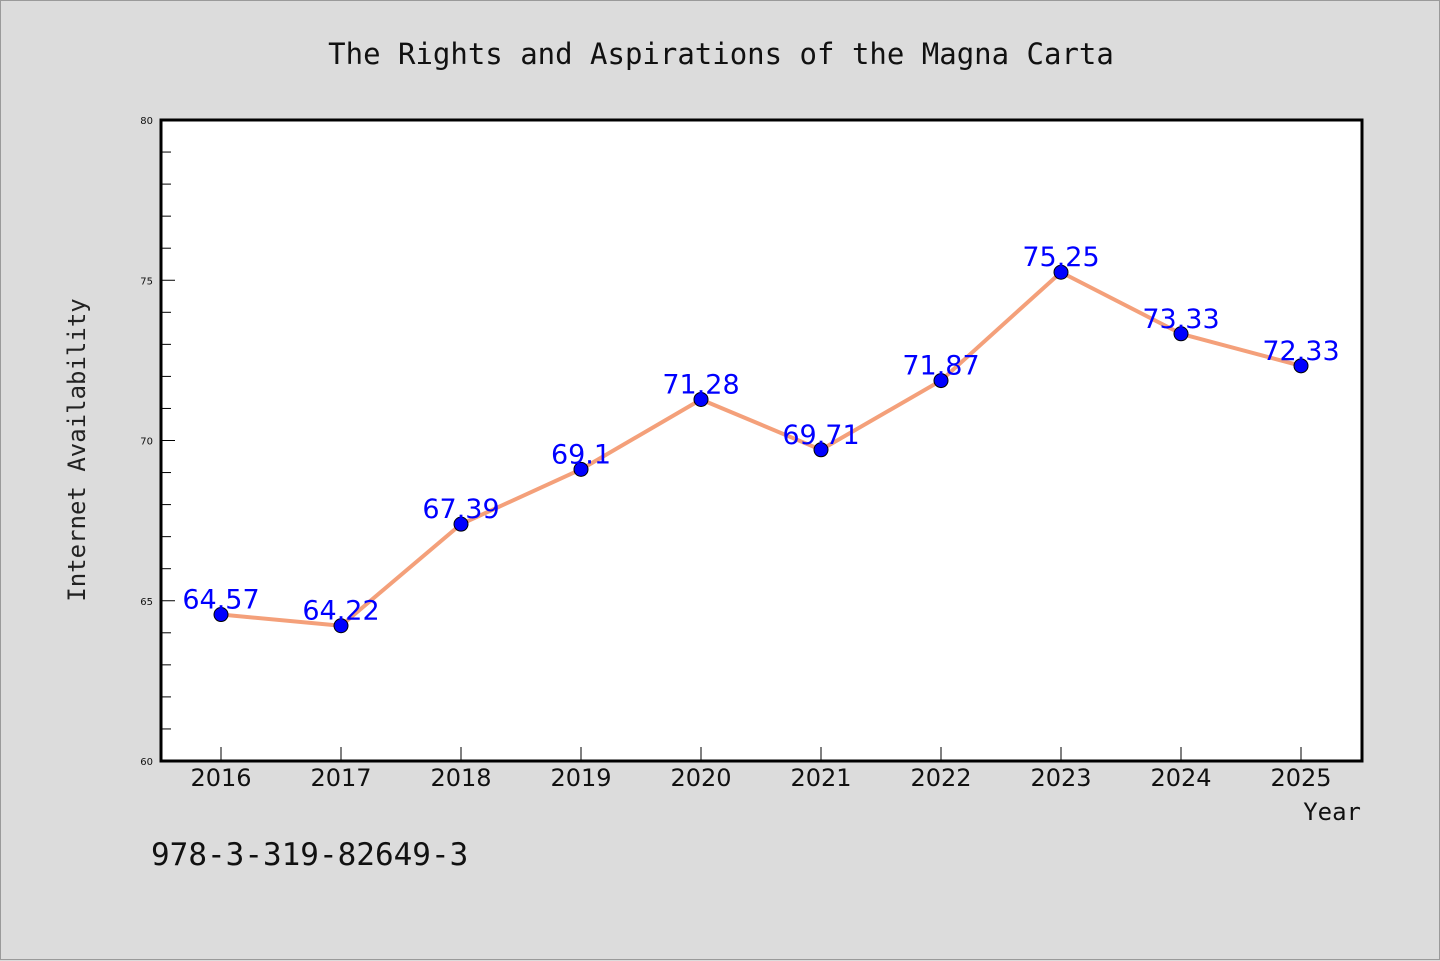 The width and height of the screenshot is (1440, 961). Describe the element at coordinates (146, 442) in the screenshot. I see `y-tick-label: 70` at that location.